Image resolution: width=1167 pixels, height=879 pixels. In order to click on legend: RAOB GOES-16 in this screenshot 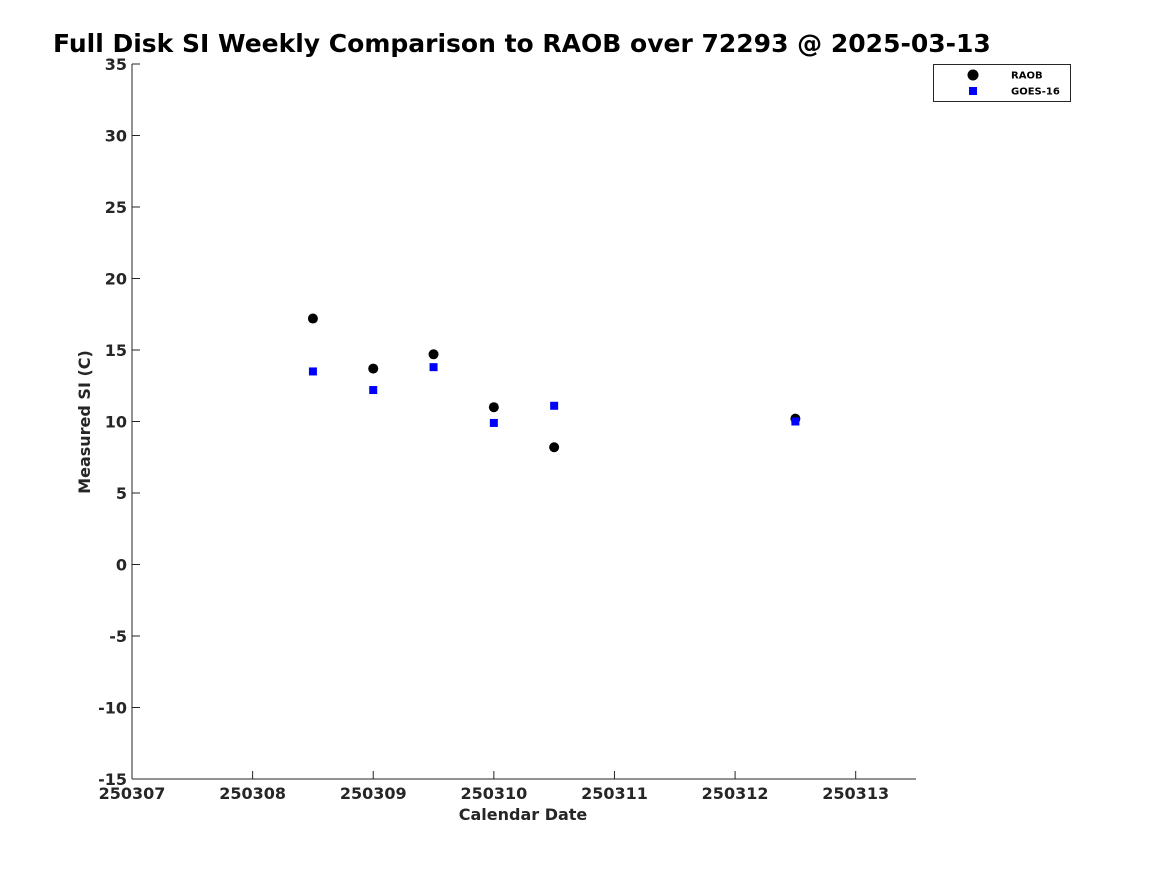, I will do `click(1002, 83)`.